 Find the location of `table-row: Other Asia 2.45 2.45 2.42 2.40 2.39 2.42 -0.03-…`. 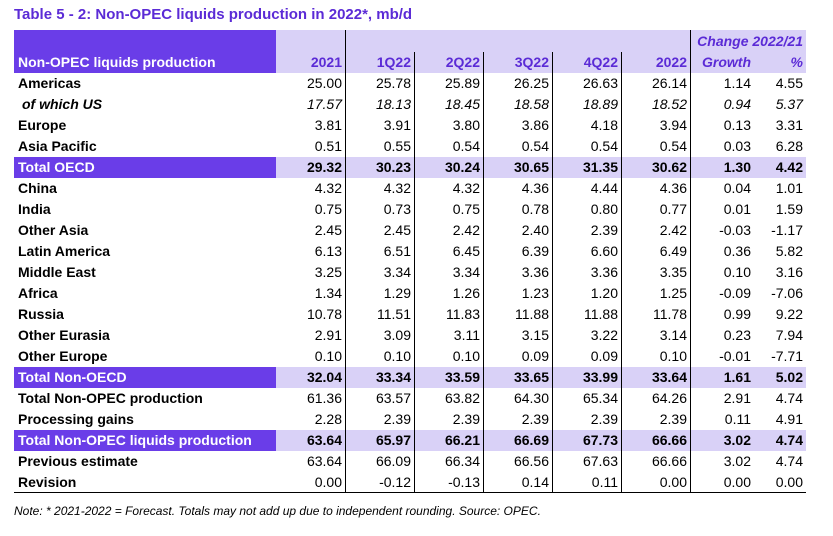

table-row: Other Asia 2.45 2.45 2.42 2.40 2.39 2.42 -0.03-… is located at coordinates (410, 230).